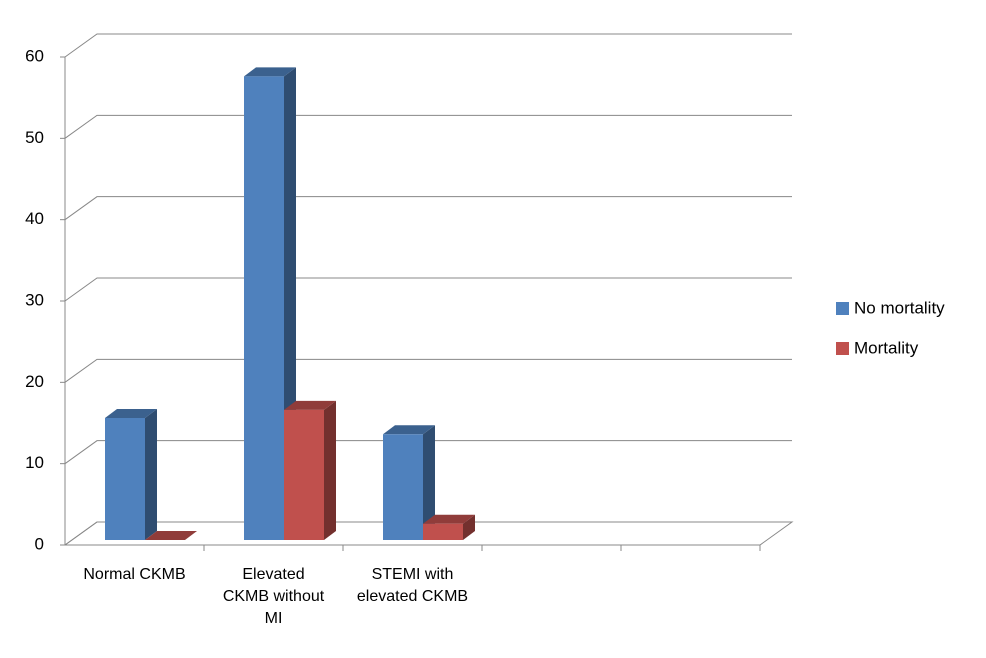  I want to click on y-tick-label: 30, so click(34, 299).